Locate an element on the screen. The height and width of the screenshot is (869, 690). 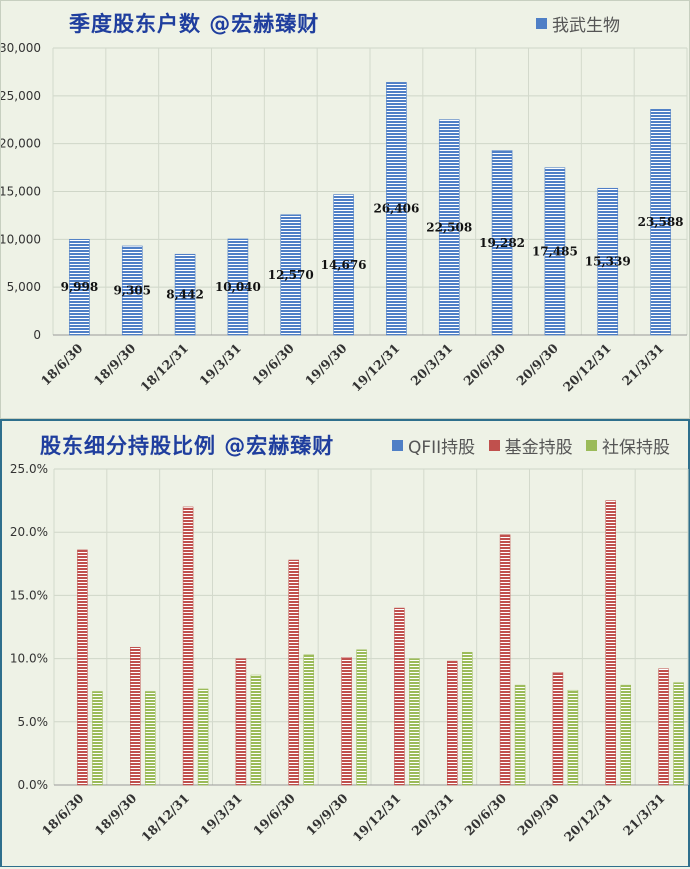
legend-item: 社保持股 is located at coordinates (628, 445).